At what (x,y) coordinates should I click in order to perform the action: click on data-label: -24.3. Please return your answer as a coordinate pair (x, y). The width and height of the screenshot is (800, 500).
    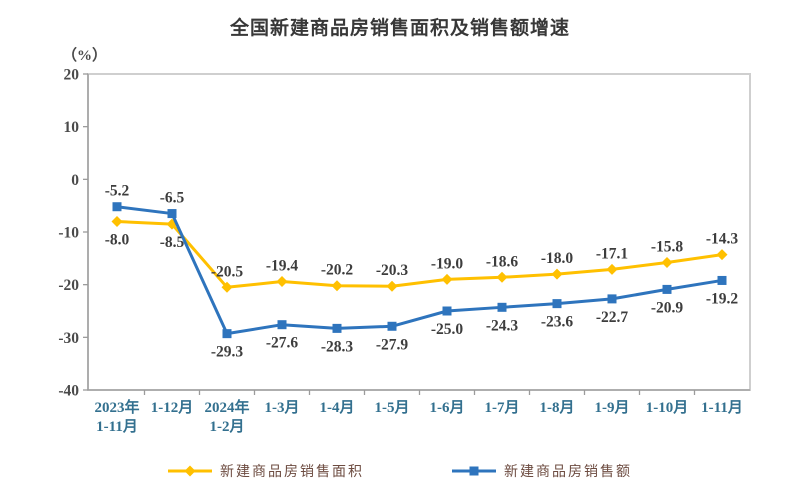
    Looking at the image, I should click on (502, 325).